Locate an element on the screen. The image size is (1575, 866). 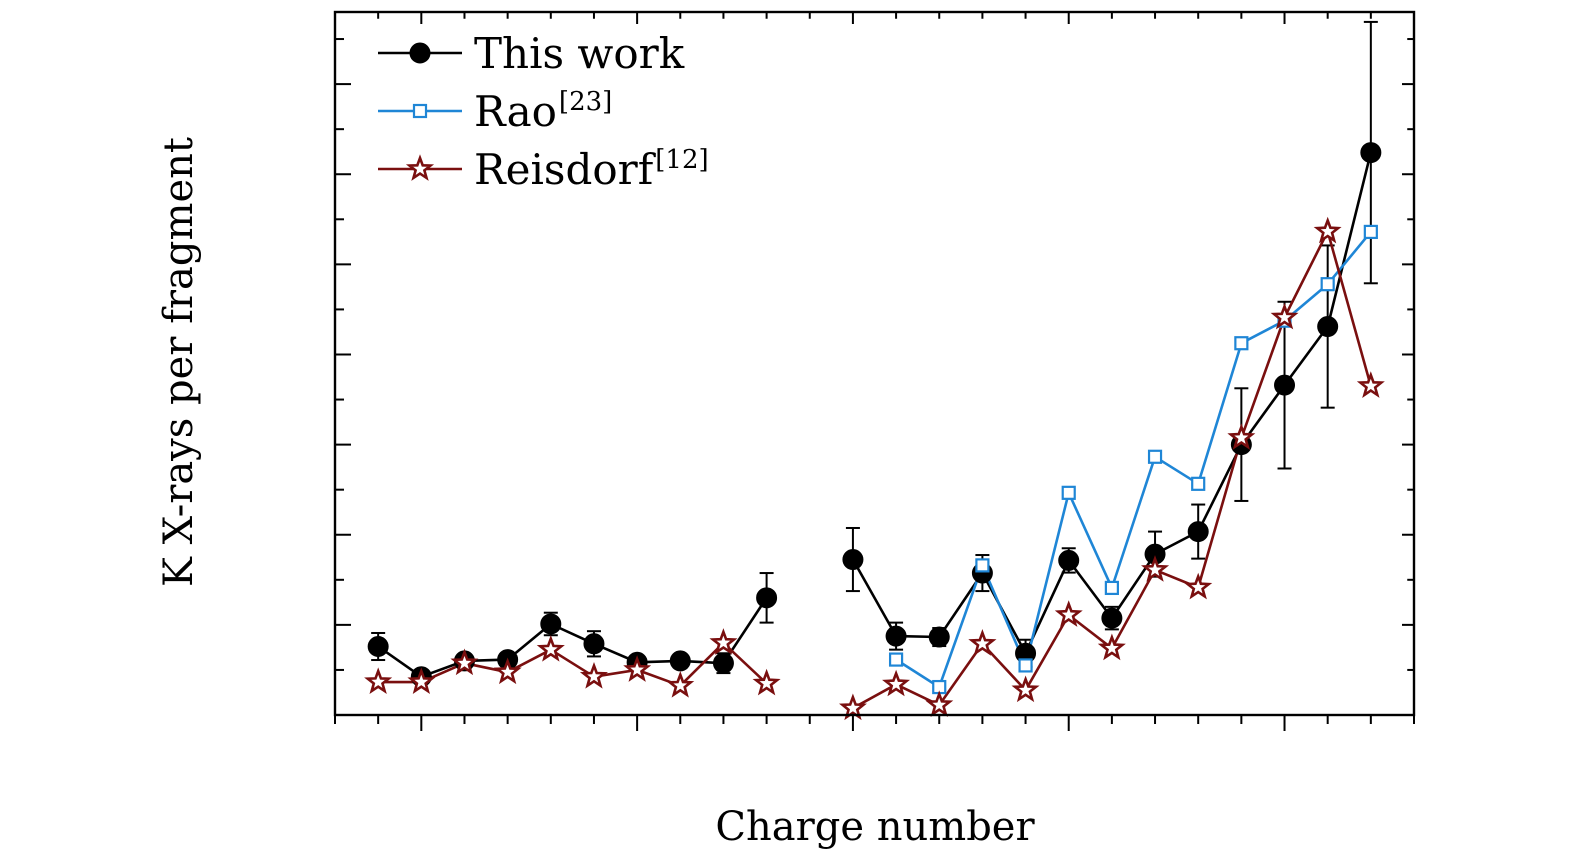
legend-label-main: This work is located at coordinates (579, 53).